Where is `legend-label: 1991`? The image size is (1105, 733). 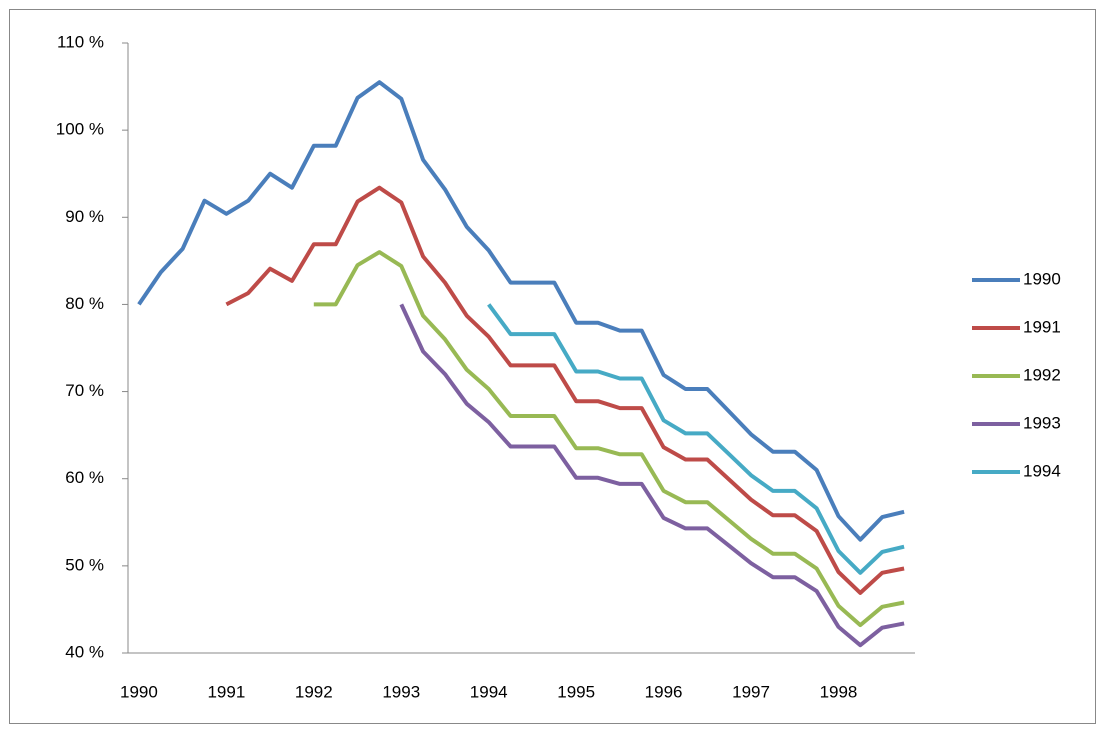
legend-label: 1991 is located at coordinates (1042, 326).